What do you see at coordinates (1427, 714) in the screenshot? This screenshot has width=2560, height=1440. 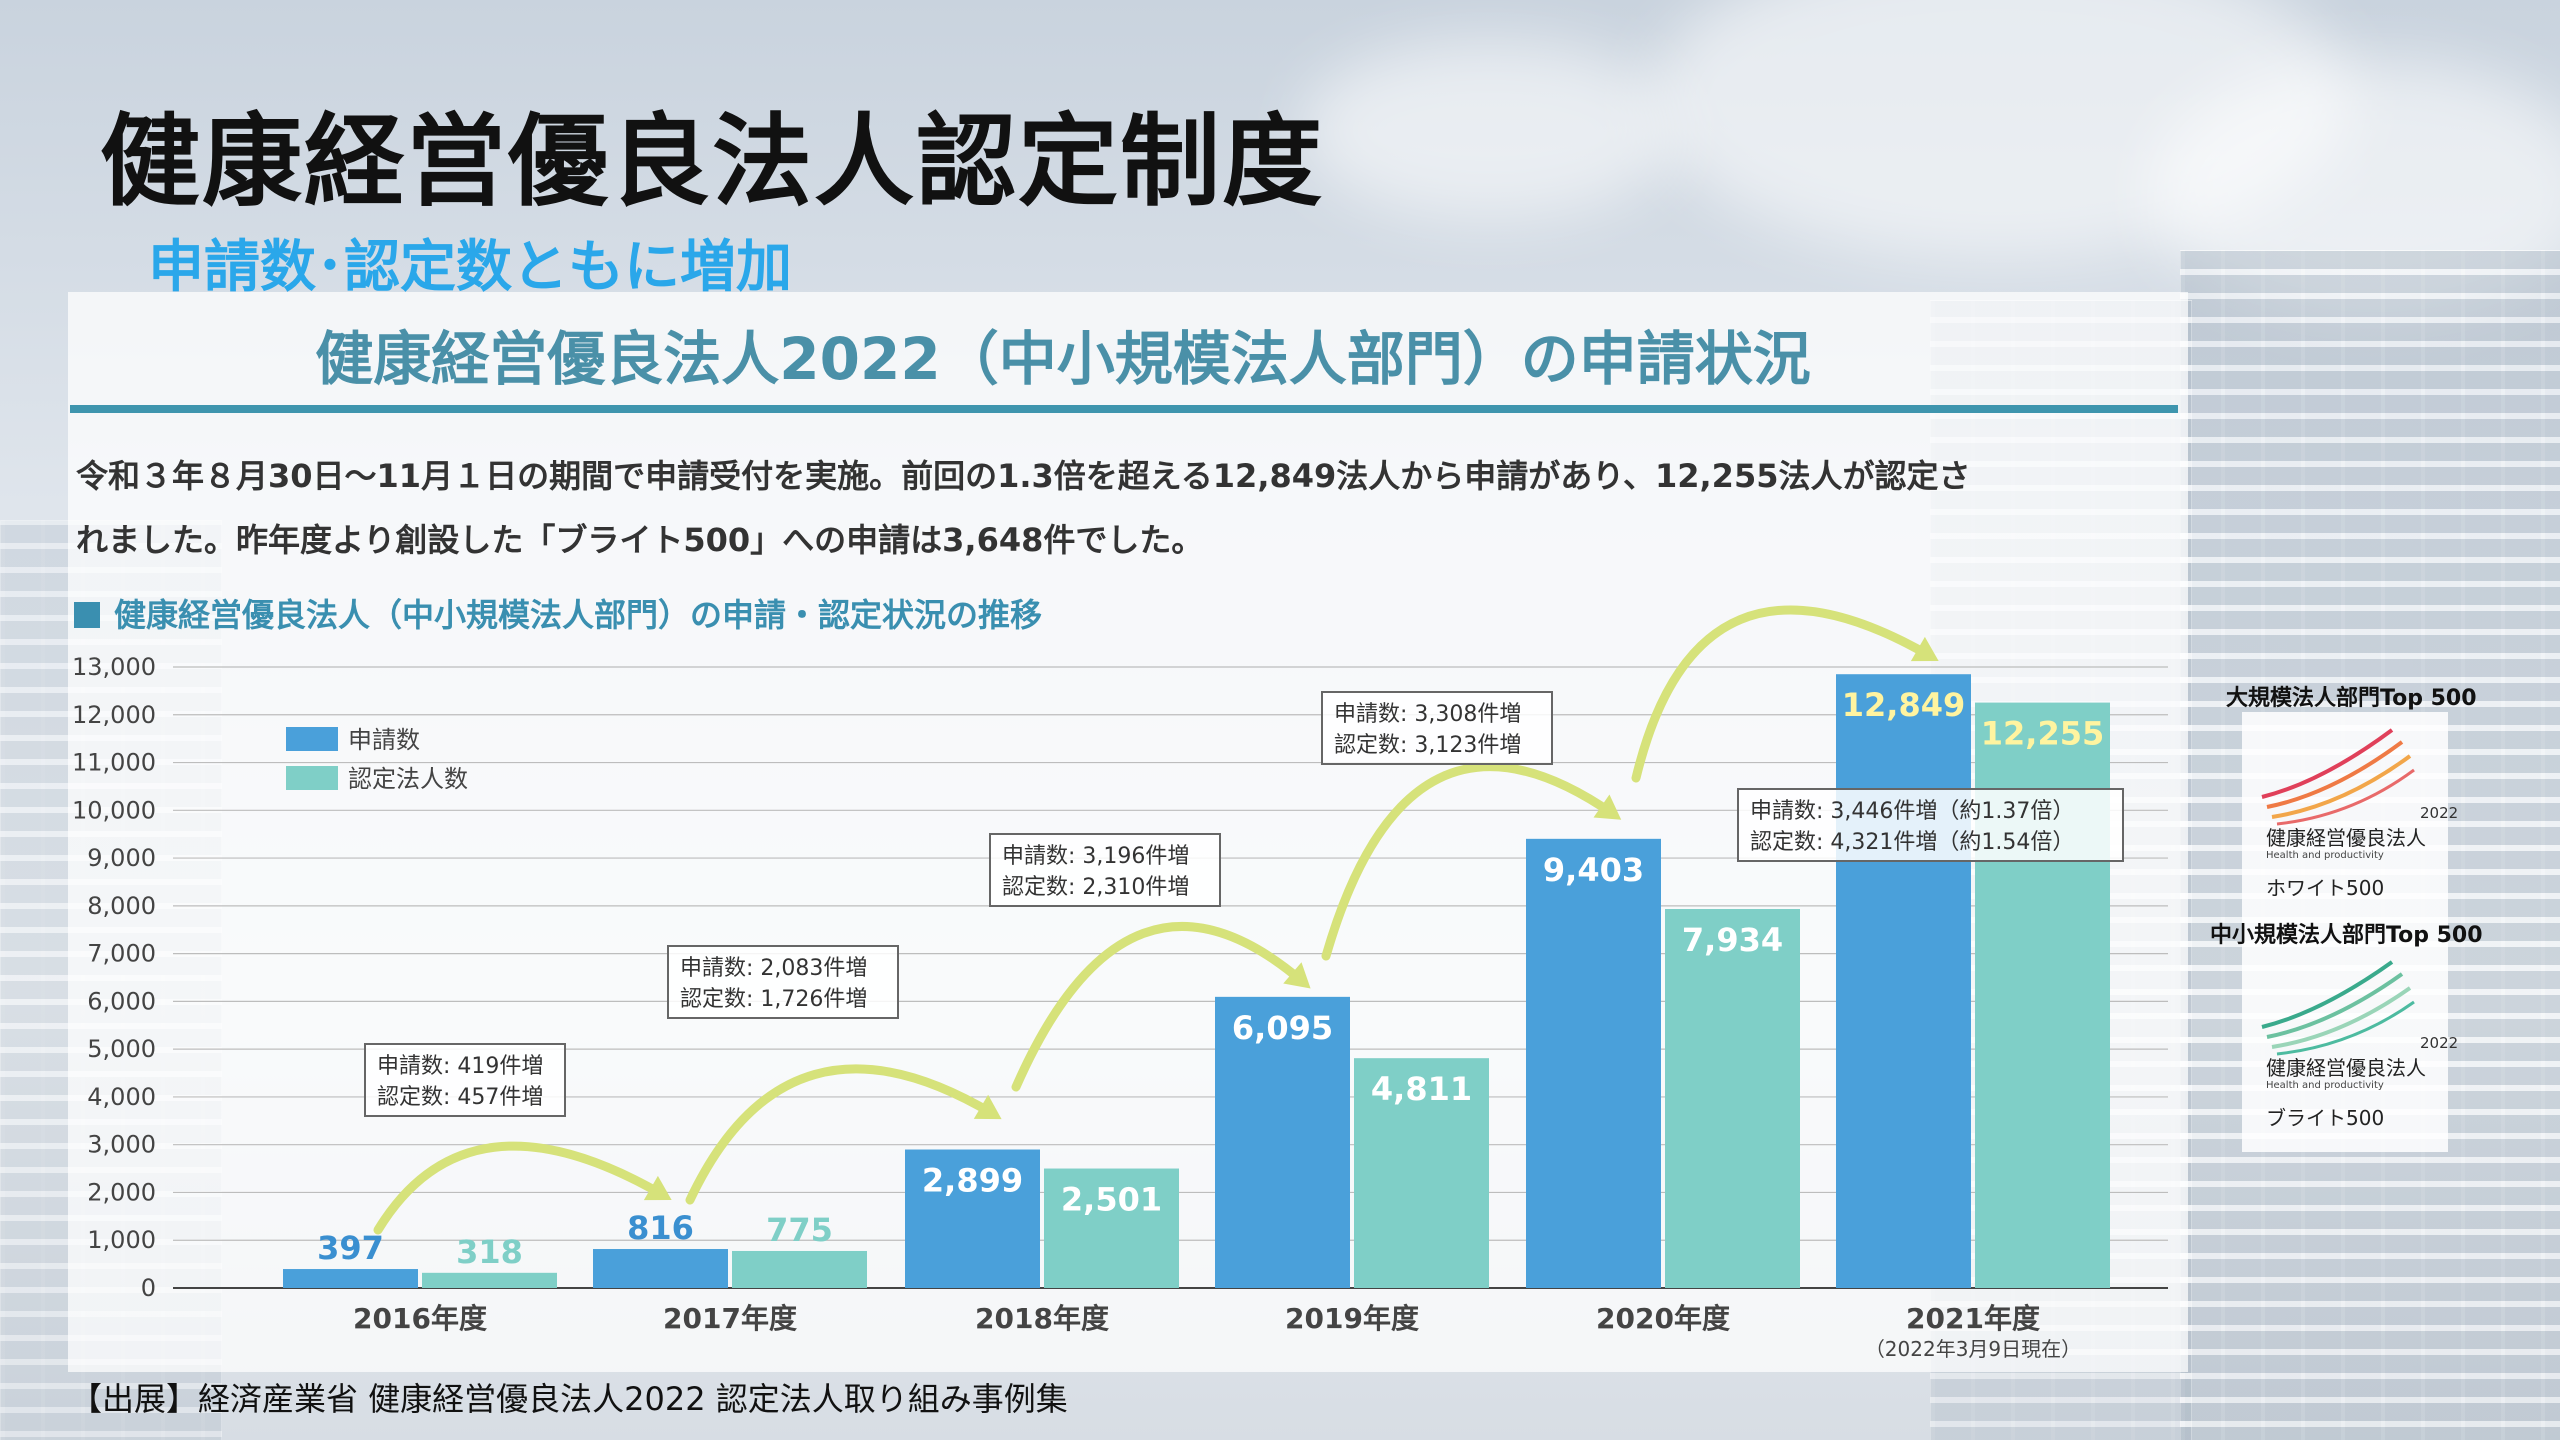 I see `annotation-applications: 申請数: 3,308件増` at bounding box center [1427, 714].